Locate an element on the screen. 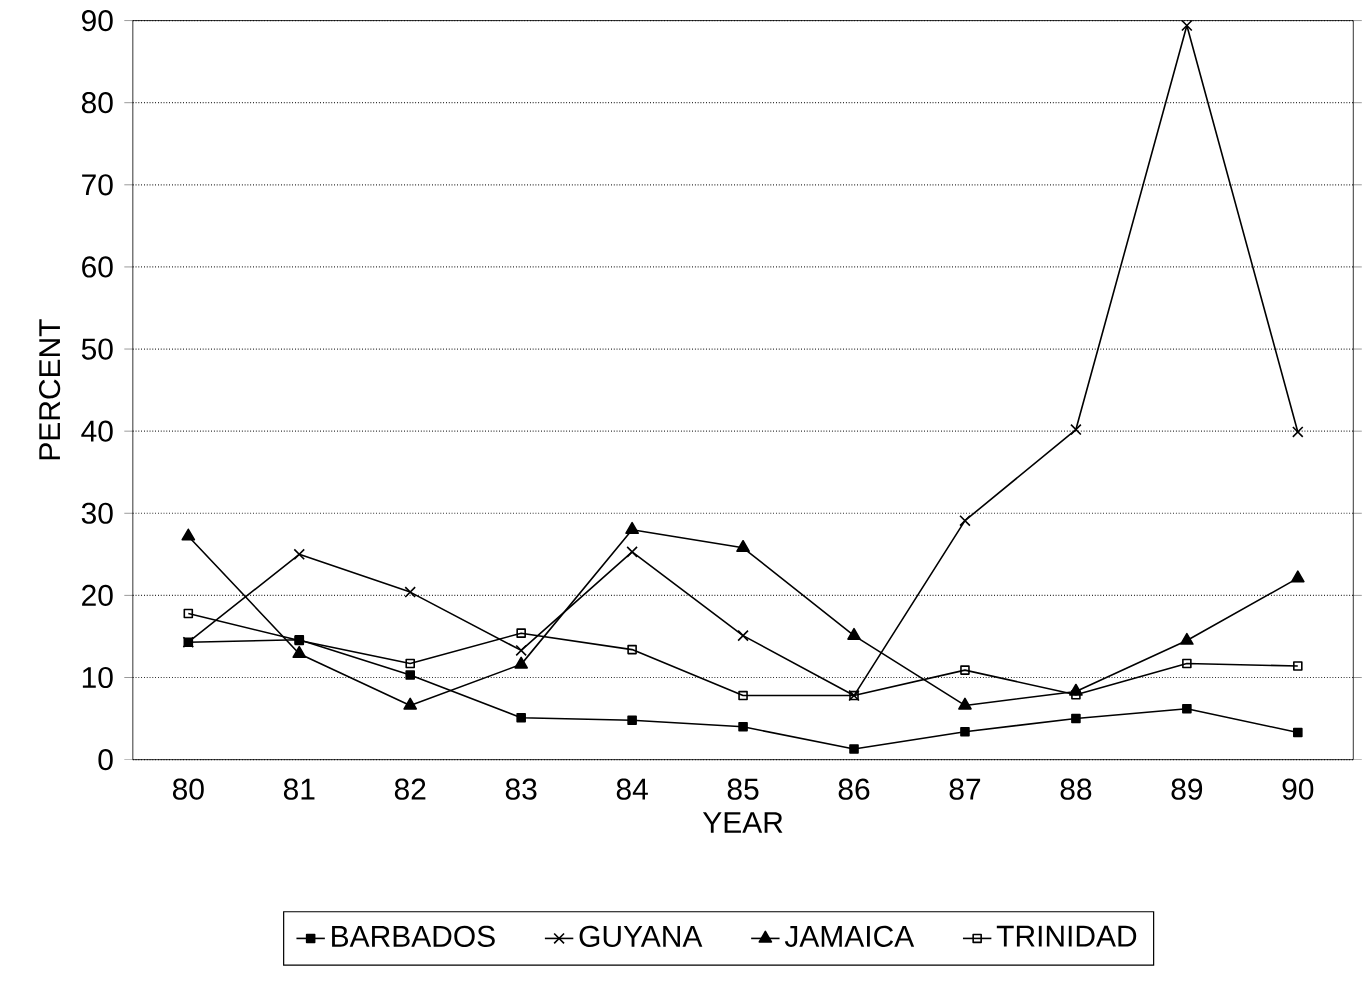 The height and width of the screenshot is (993, 1362). y-tick-label: 40 is located at coordinates (97, 431).